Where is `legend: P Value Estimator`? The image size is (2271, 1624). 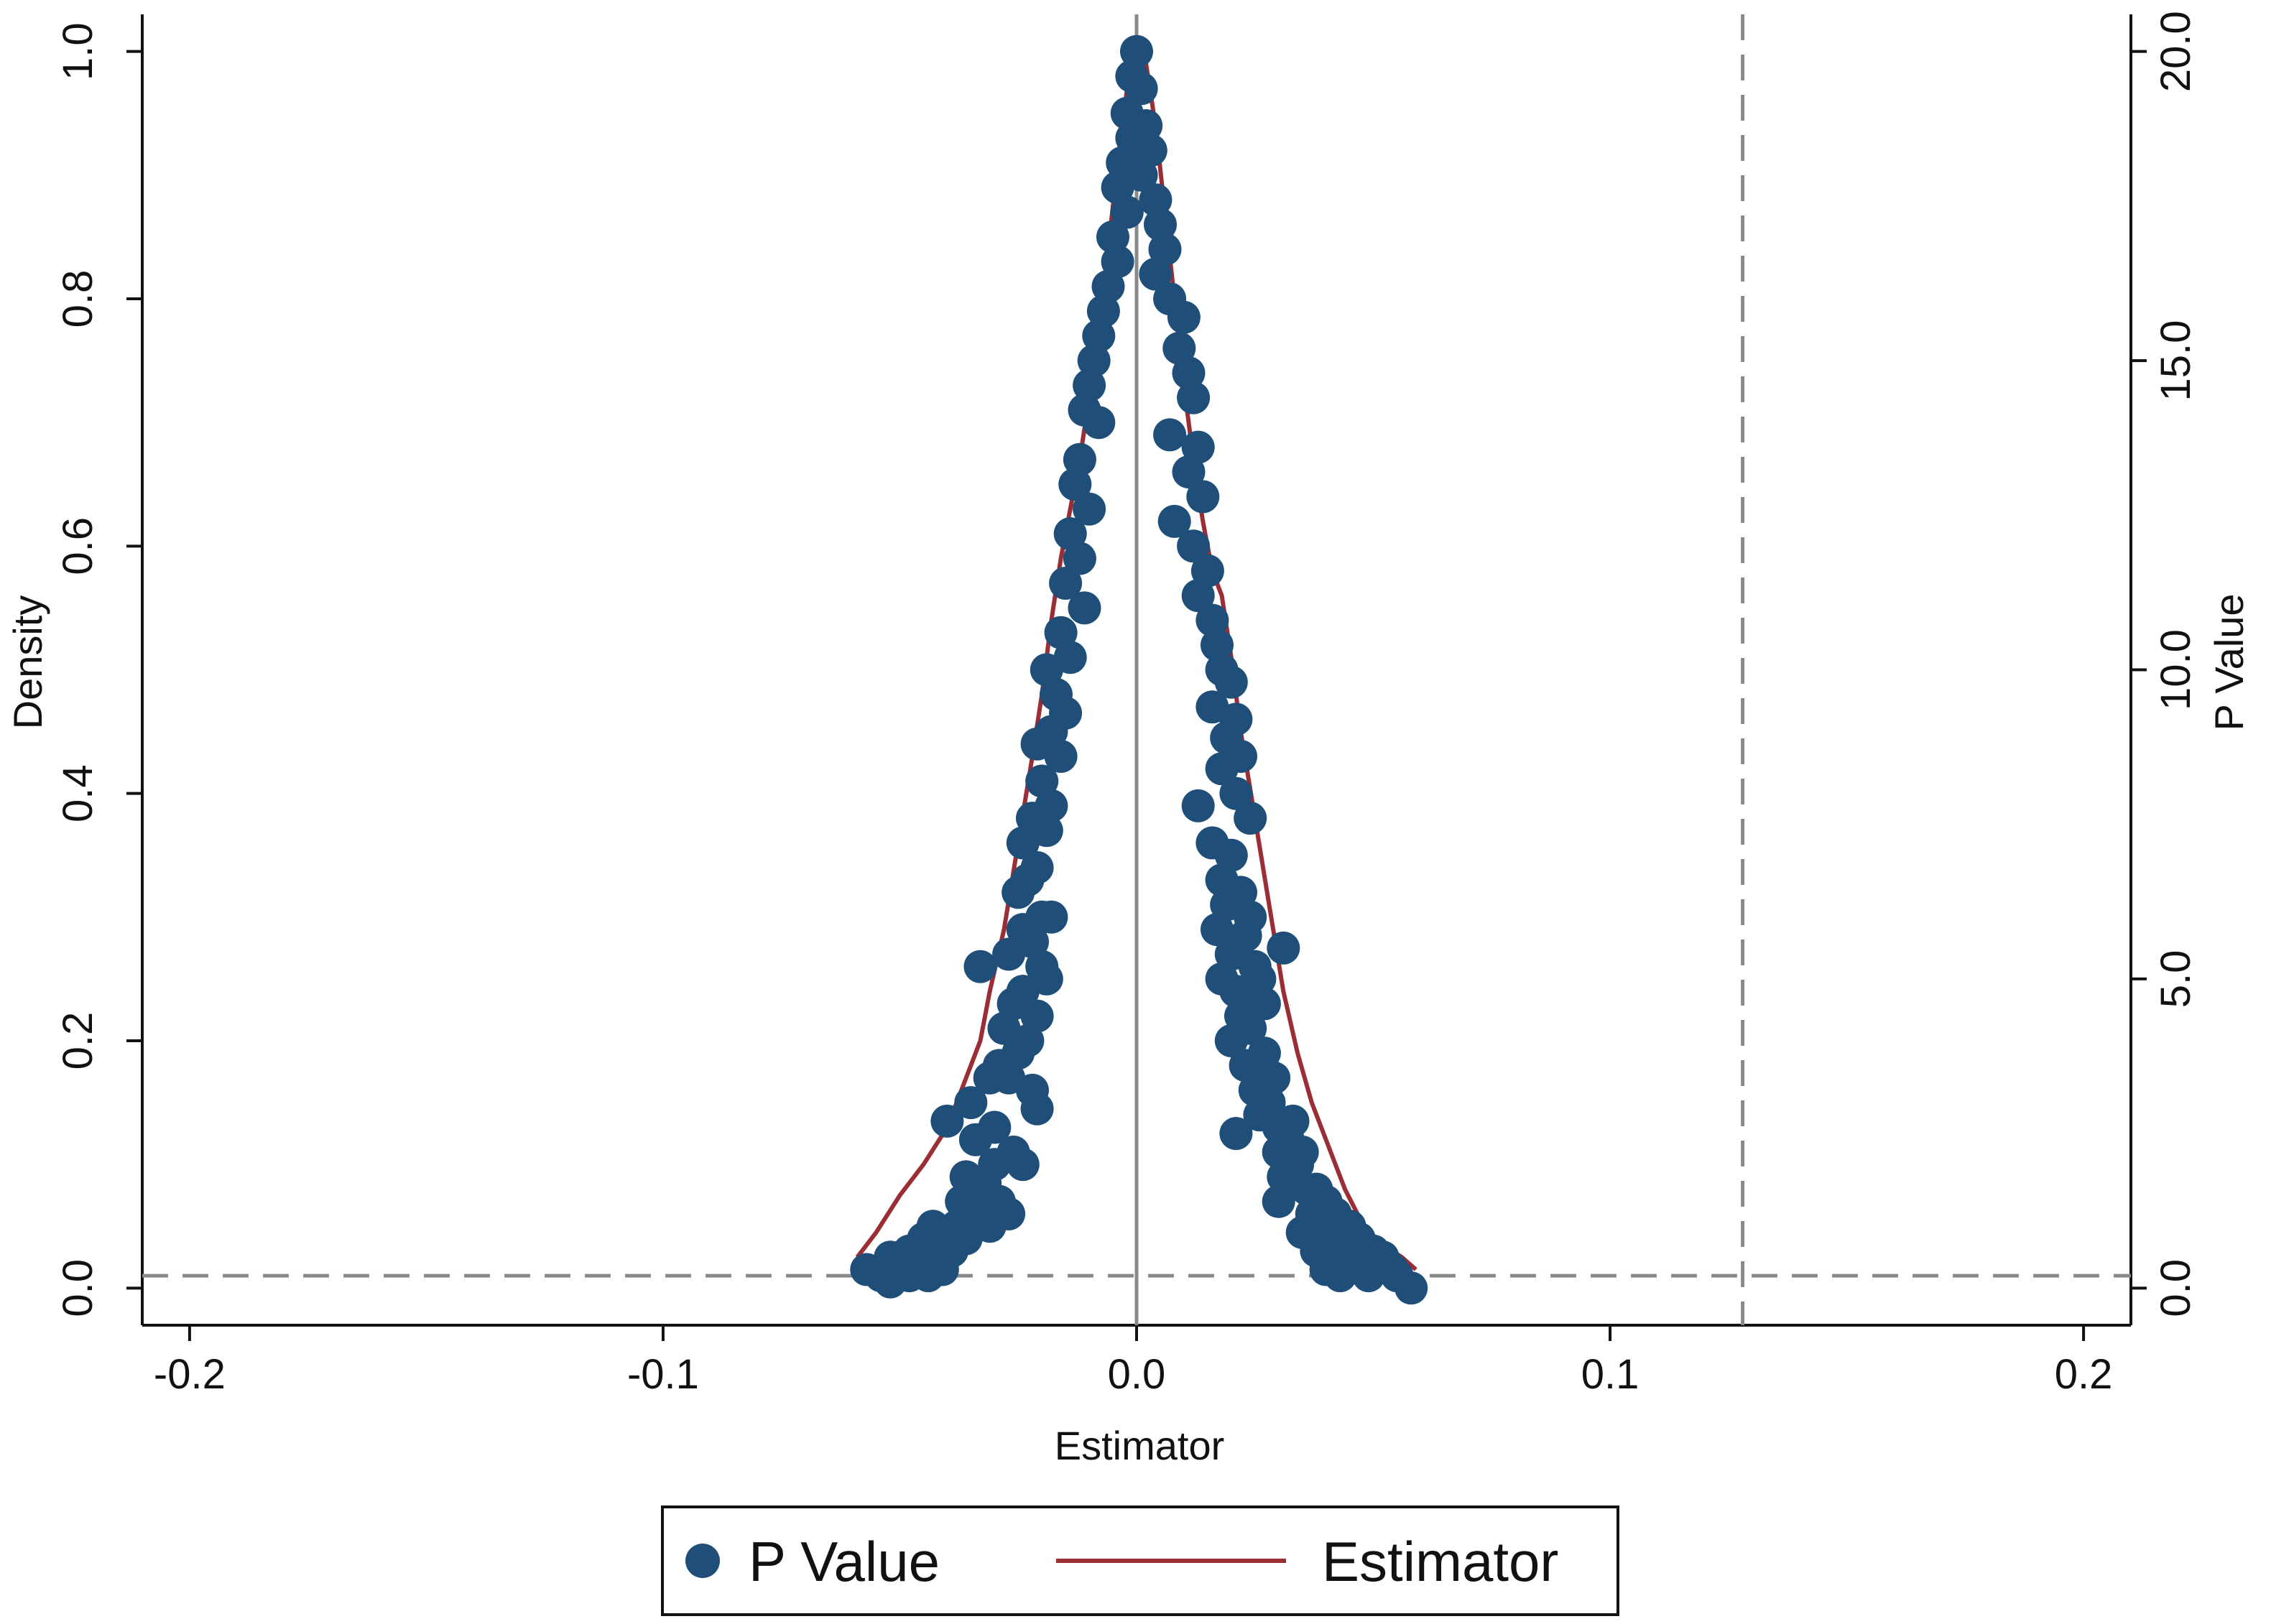 legend: P Value Estimator is located at coordinates (1140, 1560).